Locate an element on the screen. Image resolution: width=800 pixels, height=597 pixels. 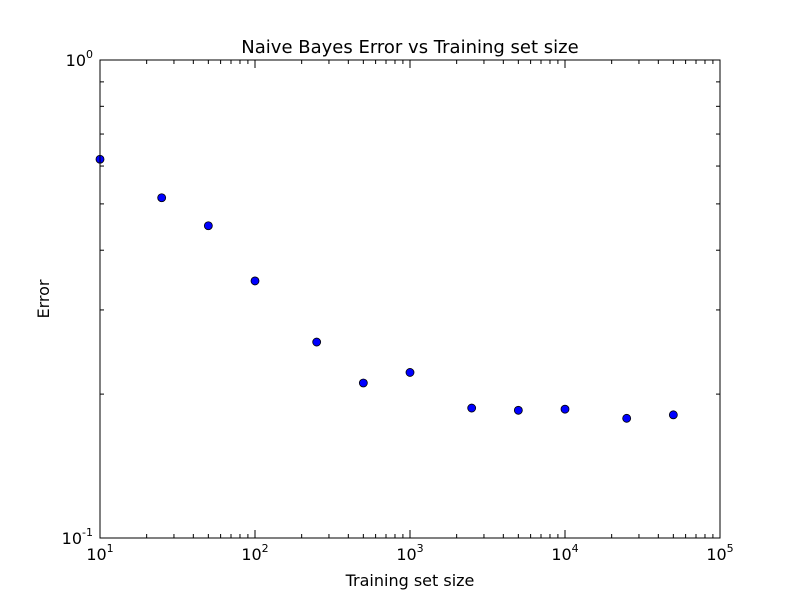
x-tick-exponent: 2 is located at coordinates (265, 548).